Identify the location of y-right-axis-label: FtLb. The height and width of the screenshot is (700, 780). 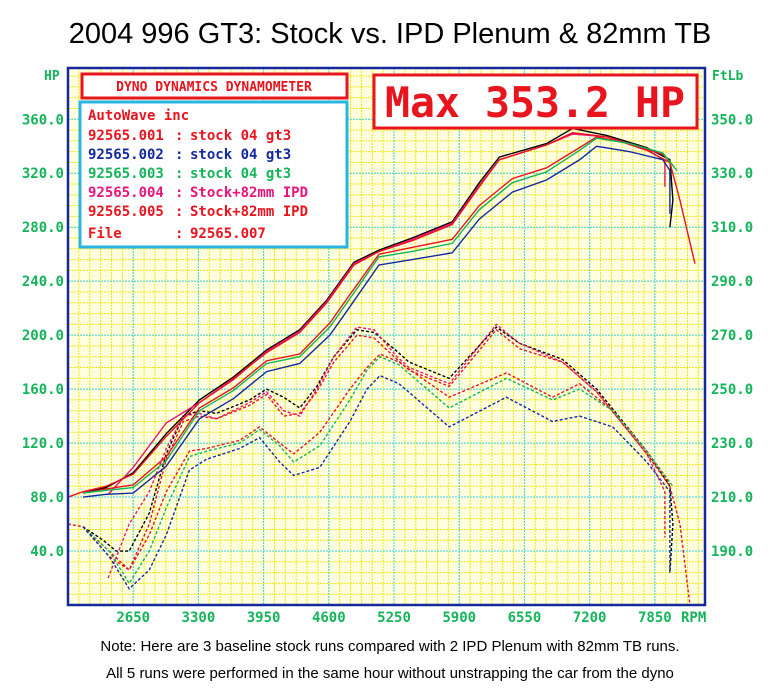
(727, 76).